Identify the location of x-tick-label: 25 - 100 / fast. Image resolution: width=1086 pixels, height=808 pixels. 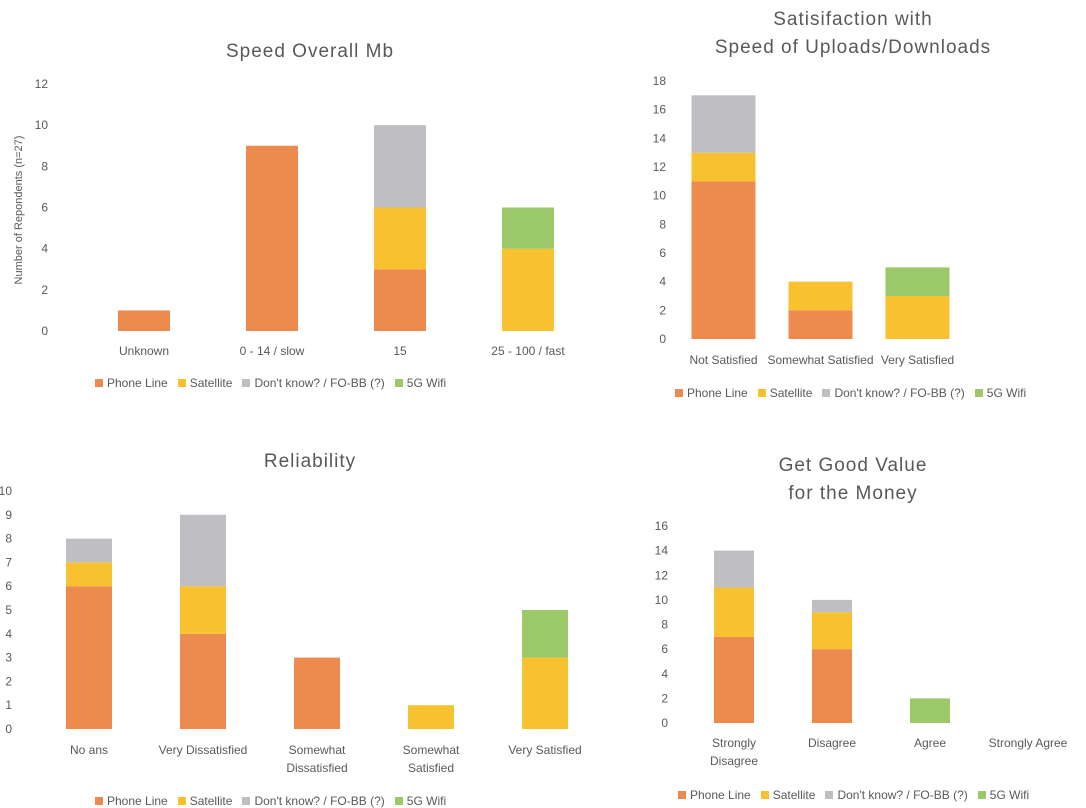
(528, 351).